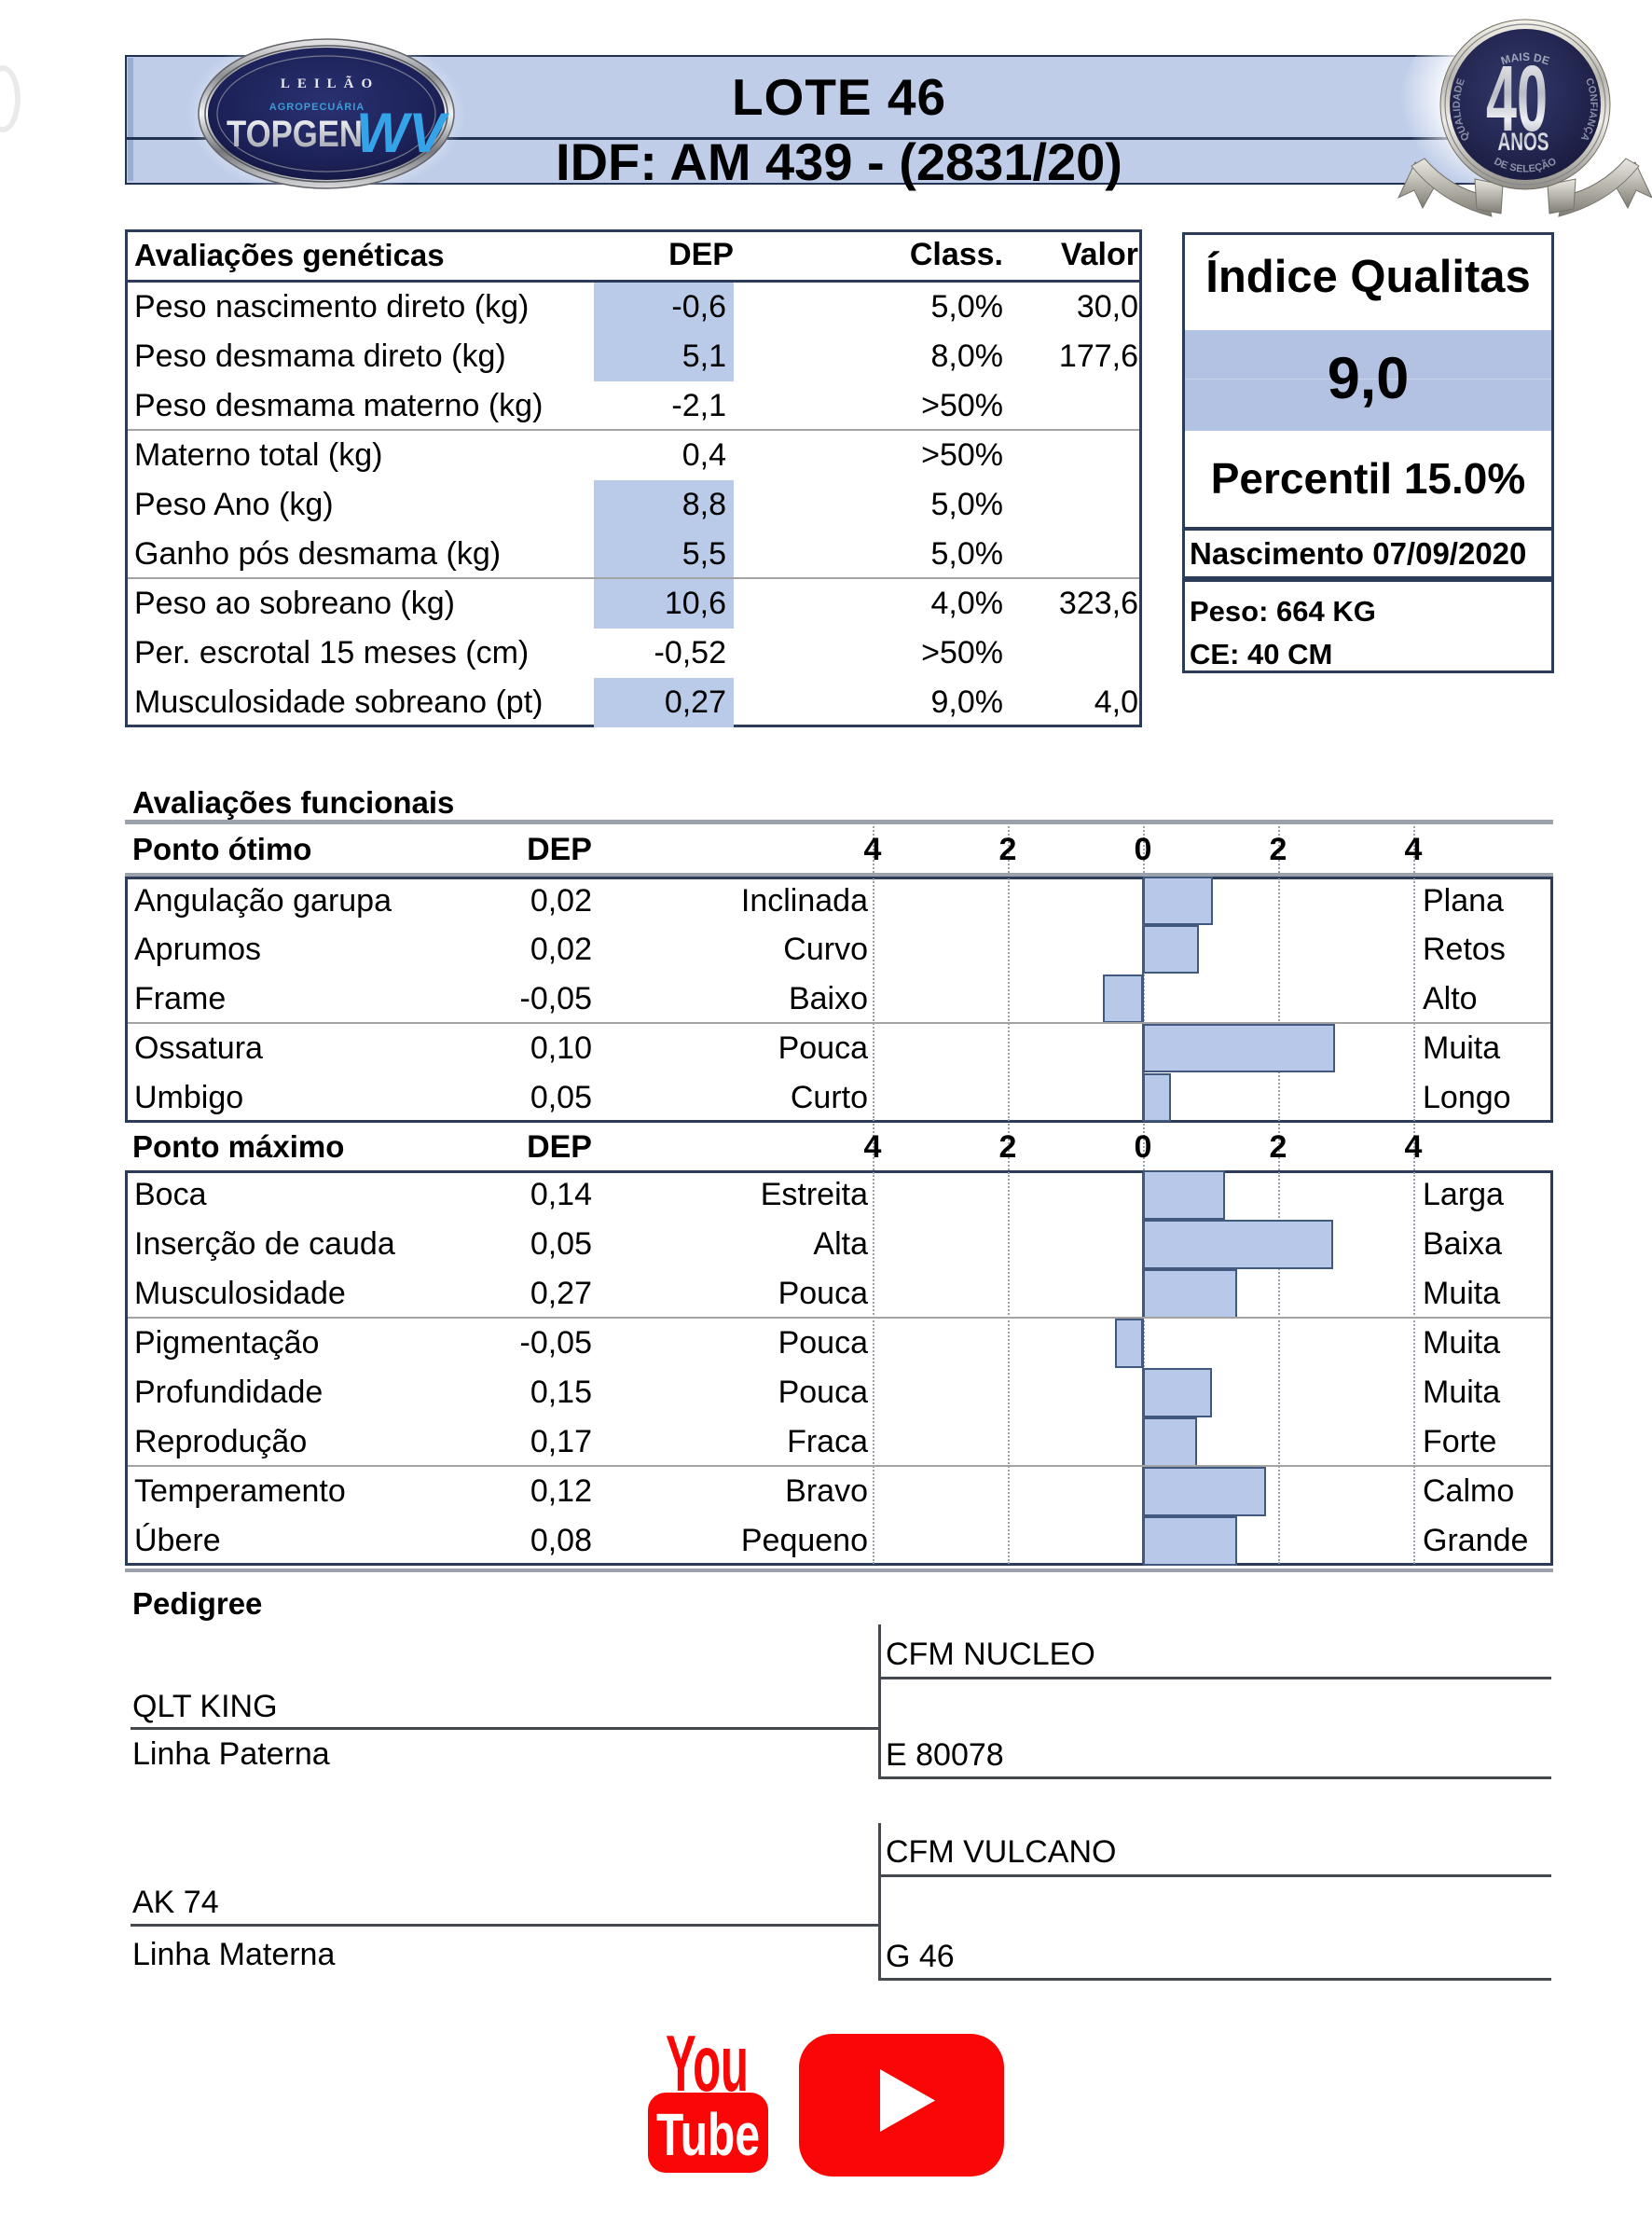 This screenshot has height=2225, width=1652. I want to click on svg-text: MAIS DE, so click(1525, 59).